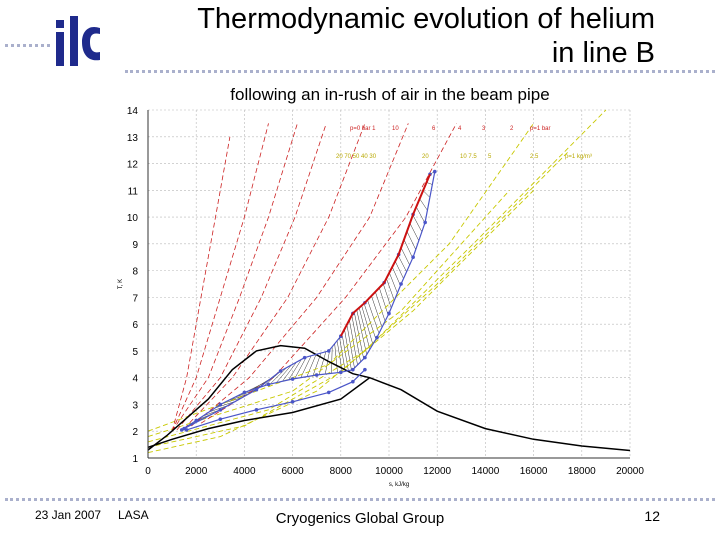 This screenshot has height=540, width=720. Describe the element at coordinates (148, 471) in the screenshot. I see `x-tick-label: 0` at that location.